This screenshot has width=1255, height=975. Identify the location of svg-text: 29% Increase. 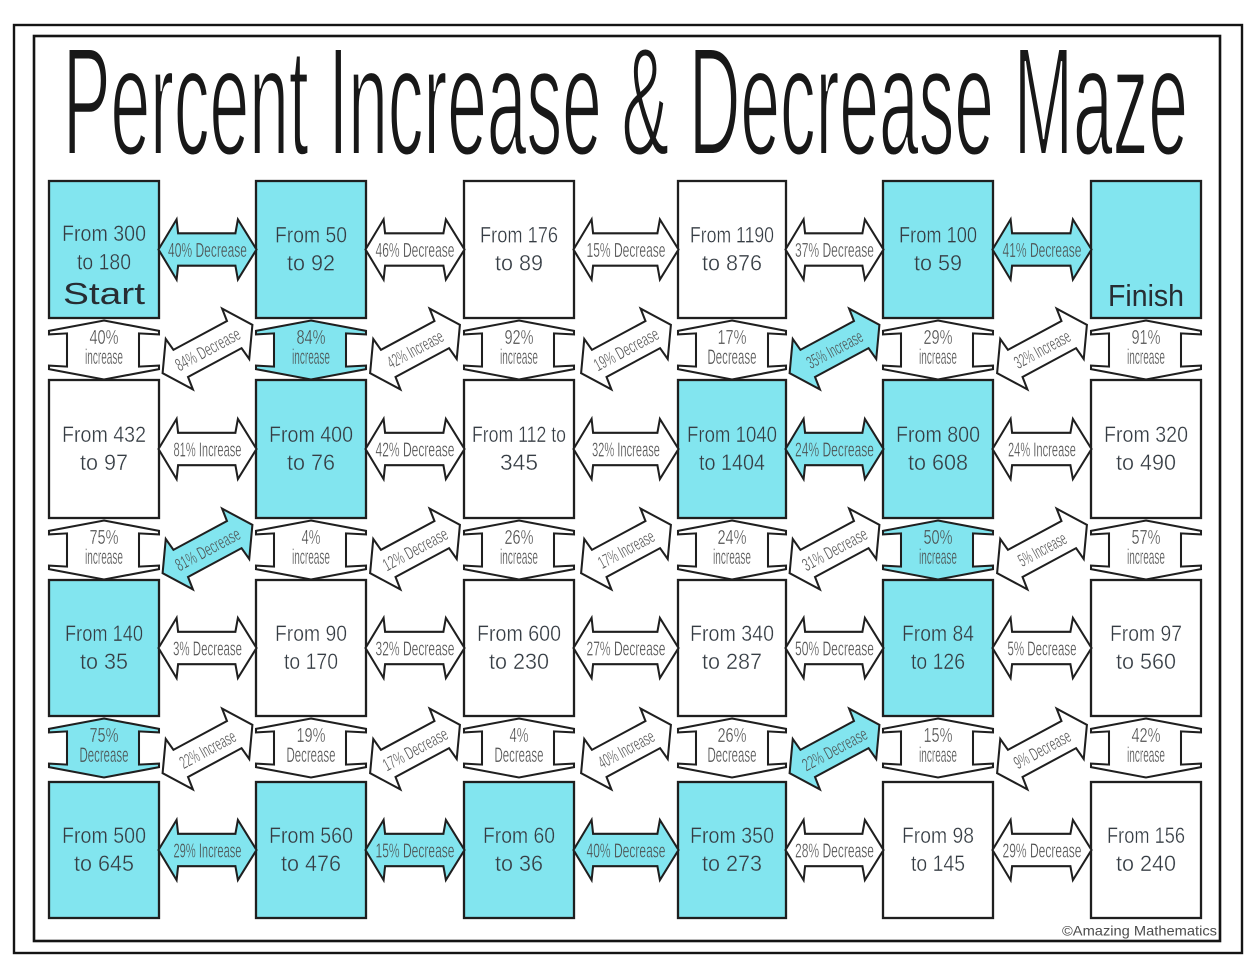
(208, 850).